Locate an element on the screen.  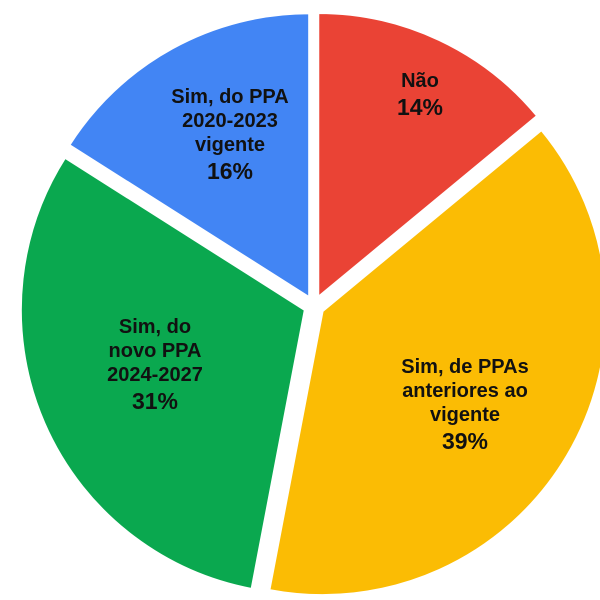
value-label: 14% is located at coordinates (420, 107).